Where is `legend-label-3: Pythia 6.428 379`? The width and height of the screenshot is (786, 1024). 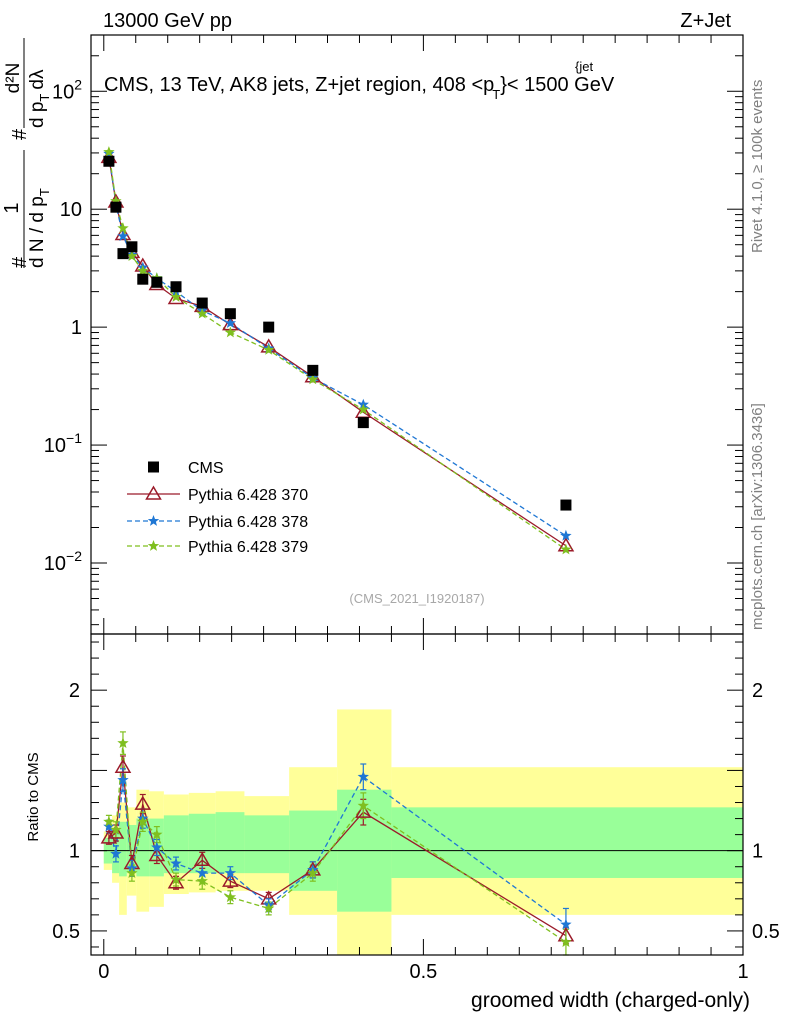
legend-label-3: Pythia 6.428 379 is located at coordinates (248, 547).